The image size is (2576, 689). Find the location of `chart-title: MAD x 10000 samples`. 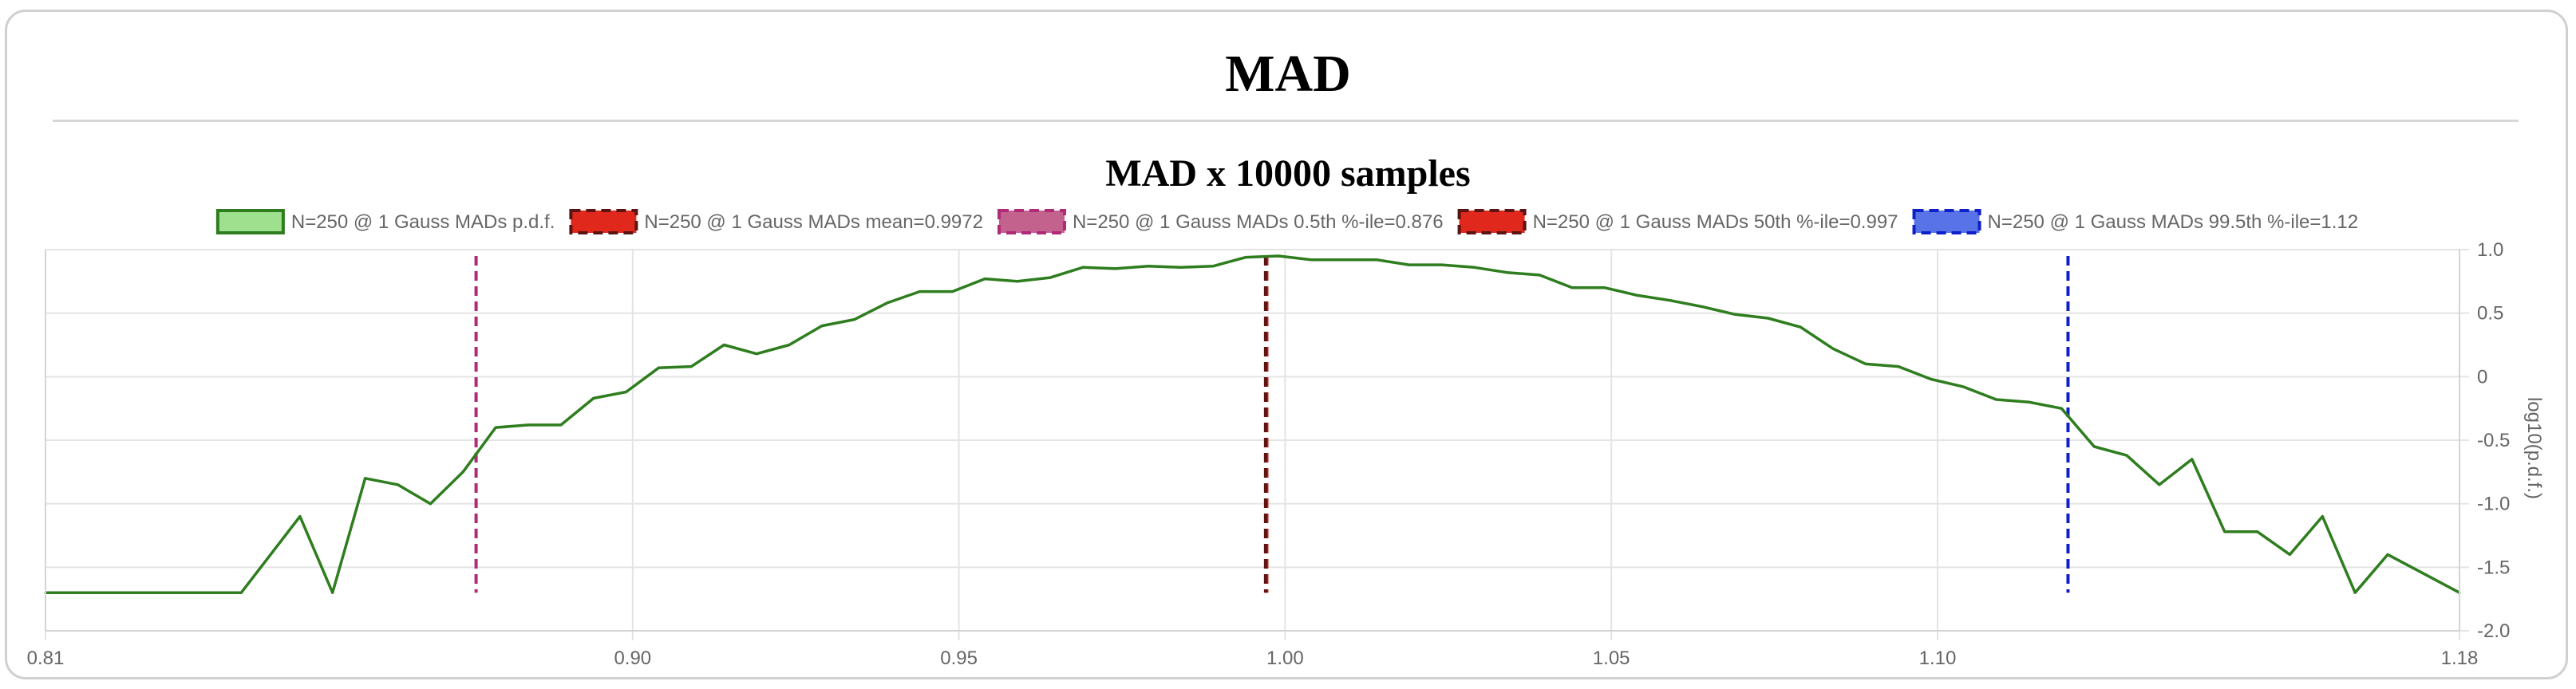

chart-title: MAD x 10000 samples is located at coordinates (1287, 173).